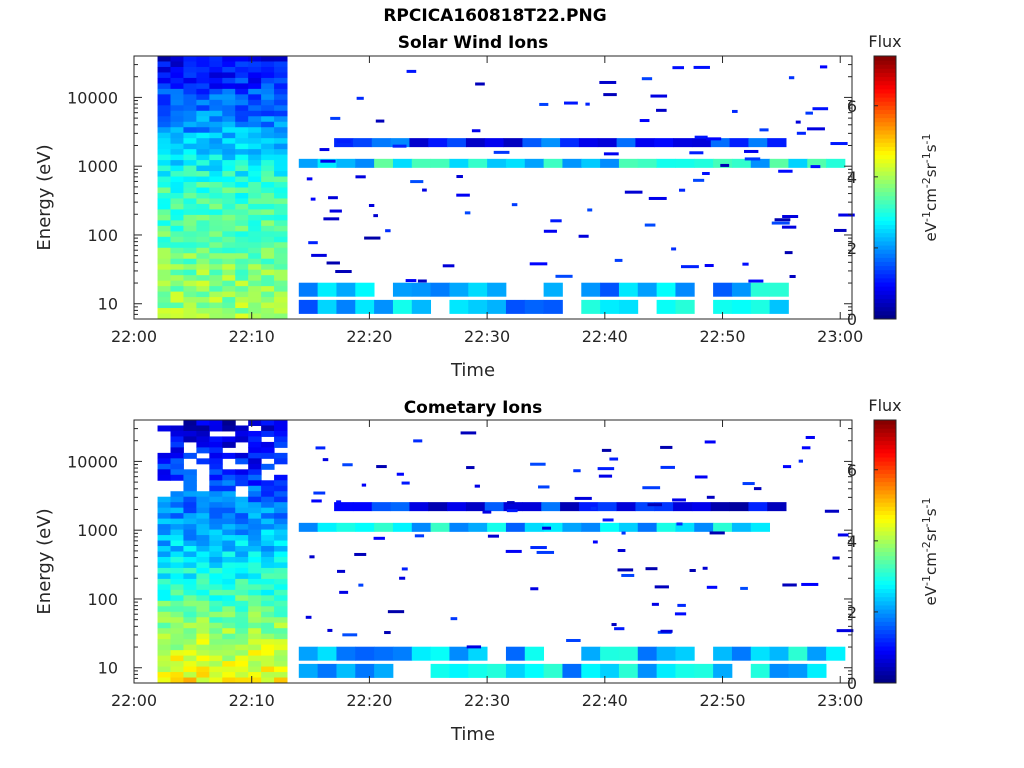 This screenshot has width=1024, height=768. What do you see at coordinates (472, 370) in the screenshot?
I see `x-axis-label: Time` at bounding box center [472, 370].